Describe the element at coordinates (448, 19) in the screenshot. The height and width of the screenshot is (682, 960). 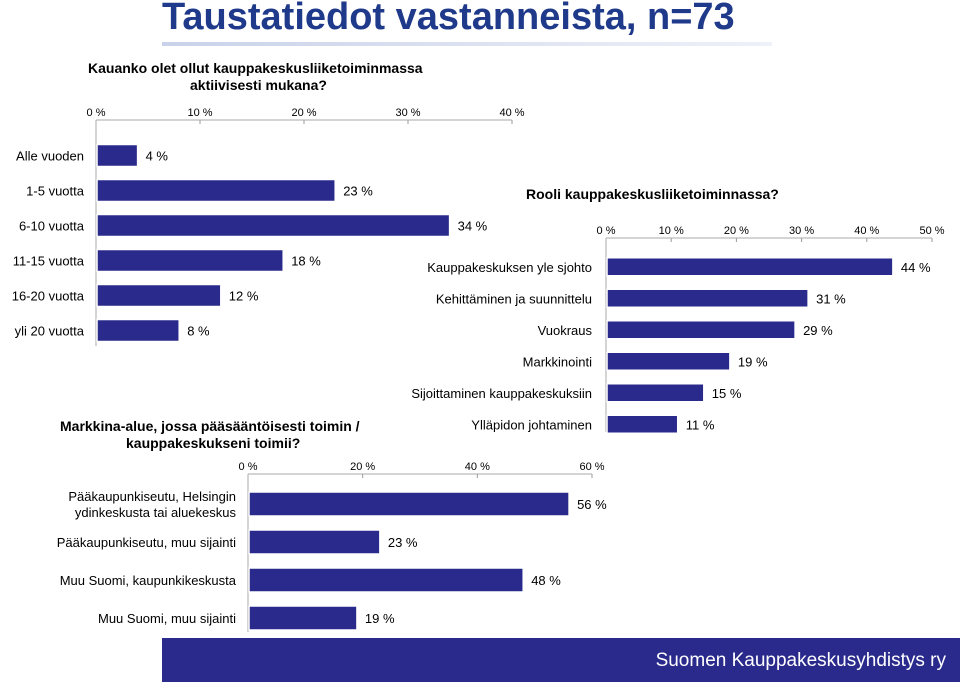
I see `page-title: Taustatiedot vastanneista, n=73` at that location.